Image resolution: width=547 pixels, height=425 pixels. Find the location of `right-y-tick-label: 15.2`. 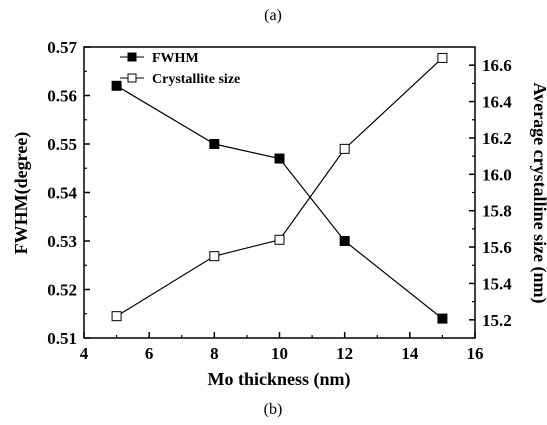

right-y-tick-label: 15.2 is located at coordinates (497, 320).